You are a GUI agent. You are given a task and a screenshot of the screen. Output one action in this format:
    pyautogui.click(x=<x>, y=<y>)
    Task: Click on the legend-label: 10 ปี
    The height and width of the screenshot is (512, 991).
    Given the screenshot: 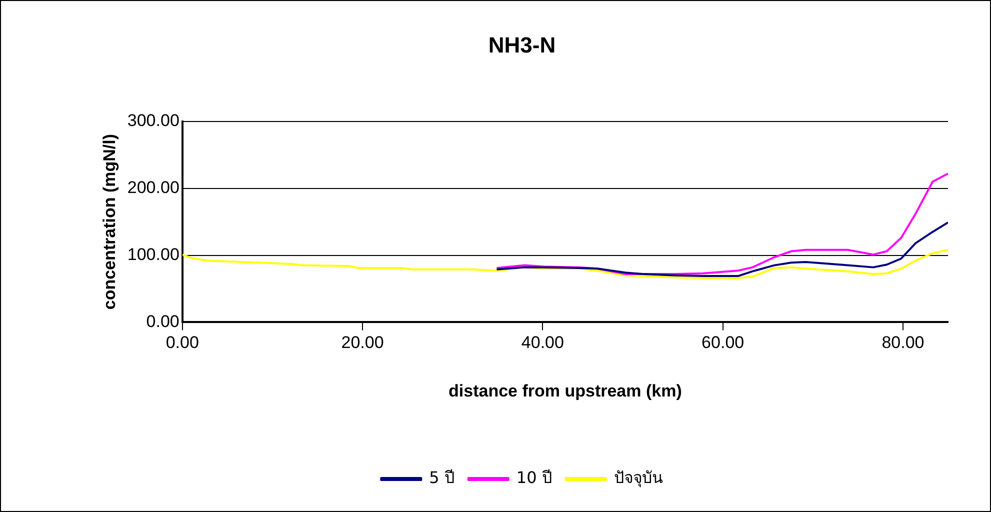 What is the action you would take?
    pyautogui.click(x=534, y=478)
    